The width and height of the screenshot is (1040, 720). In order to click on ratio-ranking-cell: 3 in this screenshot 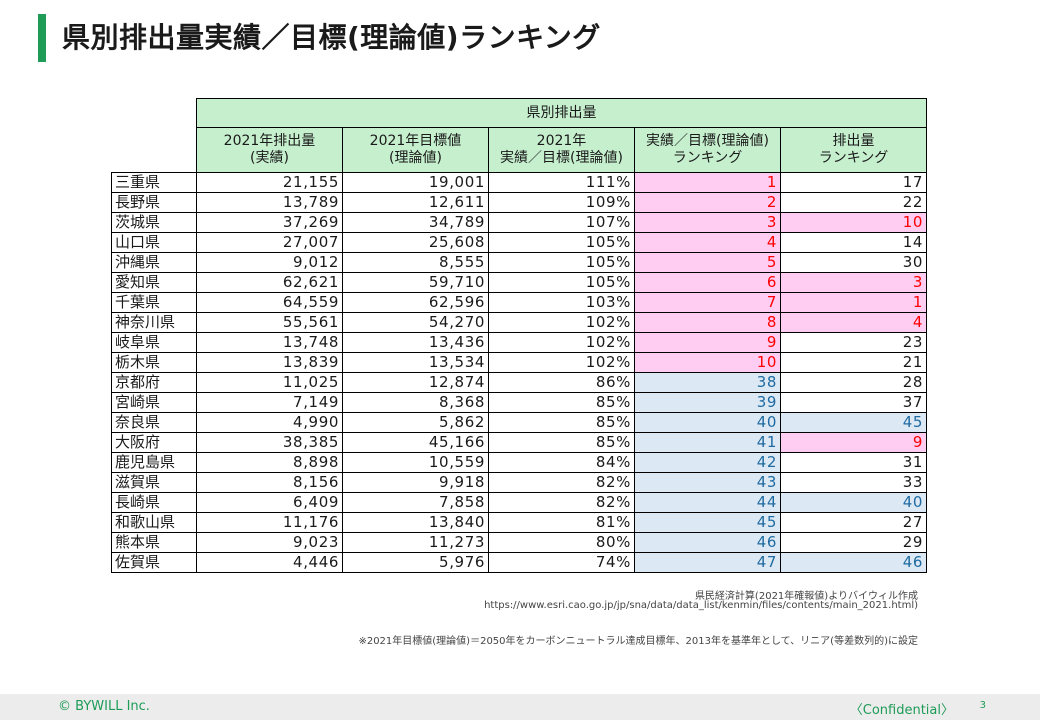, I will do `click(707, 222)`.